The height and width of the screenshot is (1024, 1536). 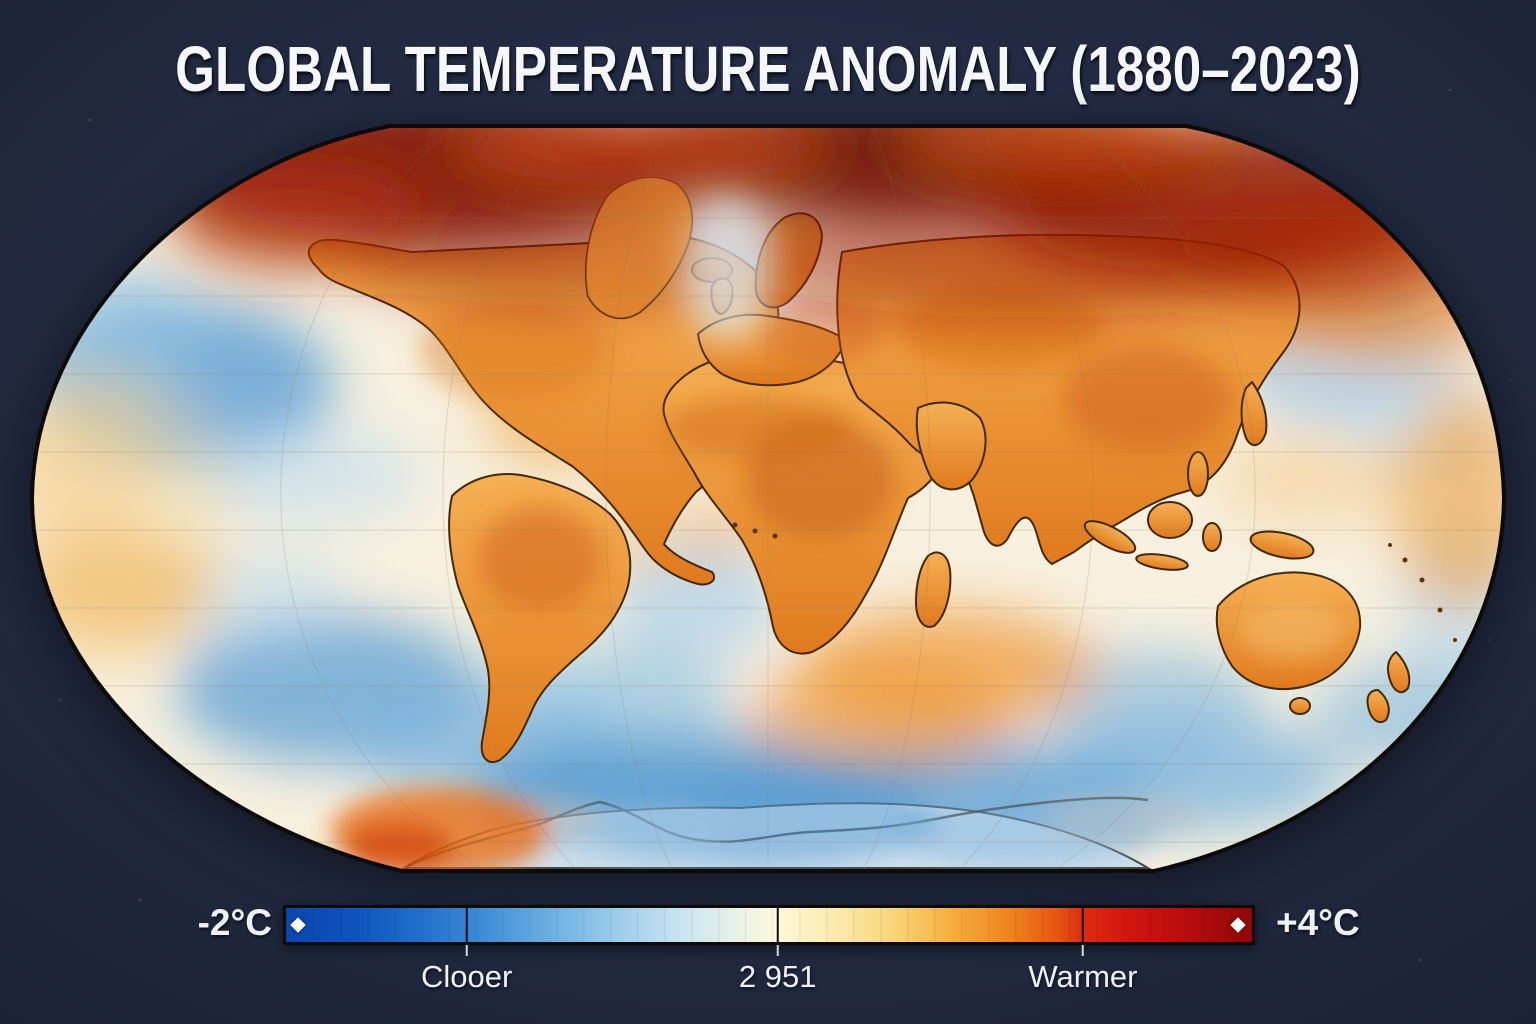 I want to click on greenland-highlight, so click(x=639, y=248).